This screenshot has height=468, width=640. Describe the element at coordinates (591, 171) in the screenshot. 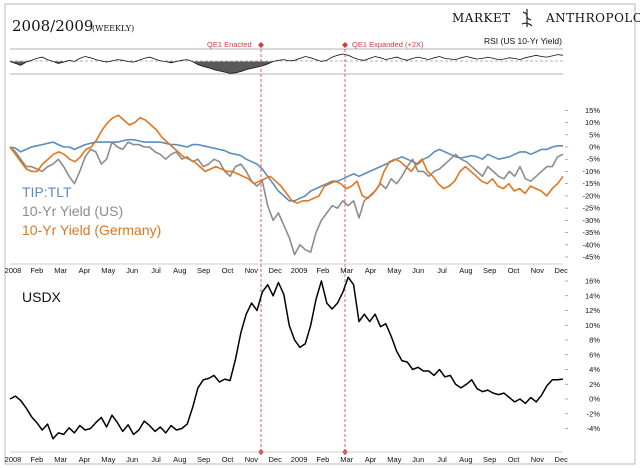

I see `main-y-tick-label: -10%` at that location.